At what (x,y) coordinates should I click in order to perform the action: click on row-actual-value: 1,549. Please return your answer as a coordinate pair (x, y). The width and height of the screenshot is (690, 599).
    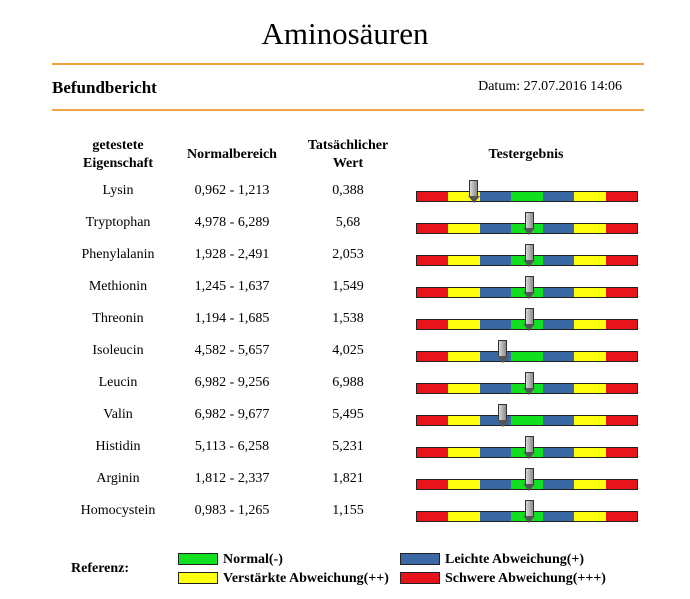
    Looking at the image, I should click on (348, 286).